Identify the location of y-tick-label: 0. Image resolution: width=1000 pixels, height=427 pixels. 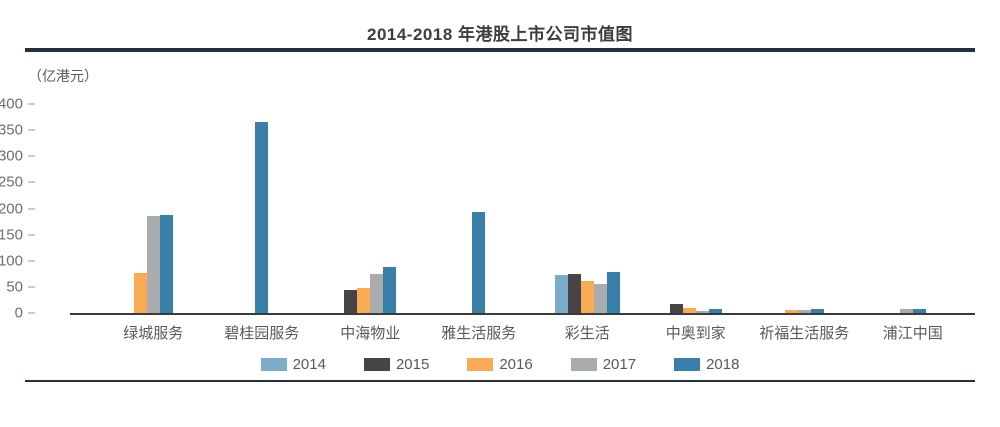
(18, 313).